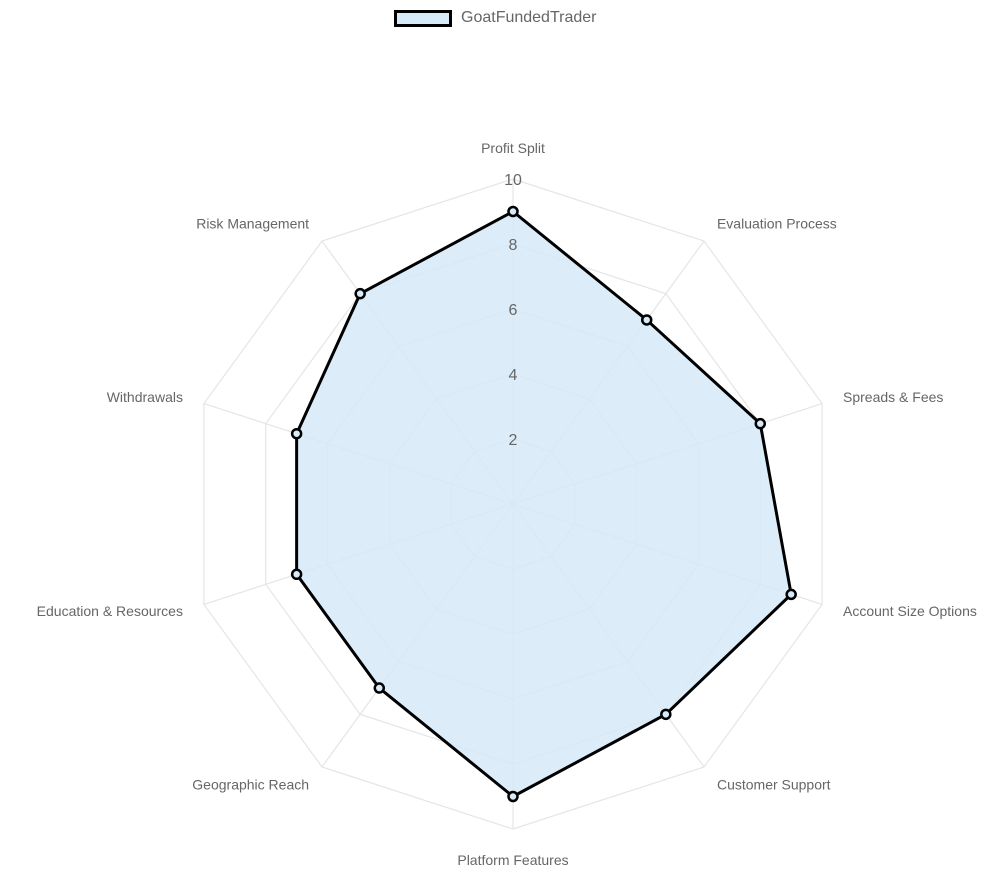 The height and width of the screenshot is (885, 998). Describe the element at coordinates (513, 375) in the screenshot. I see `tick-label: 4` at that location.